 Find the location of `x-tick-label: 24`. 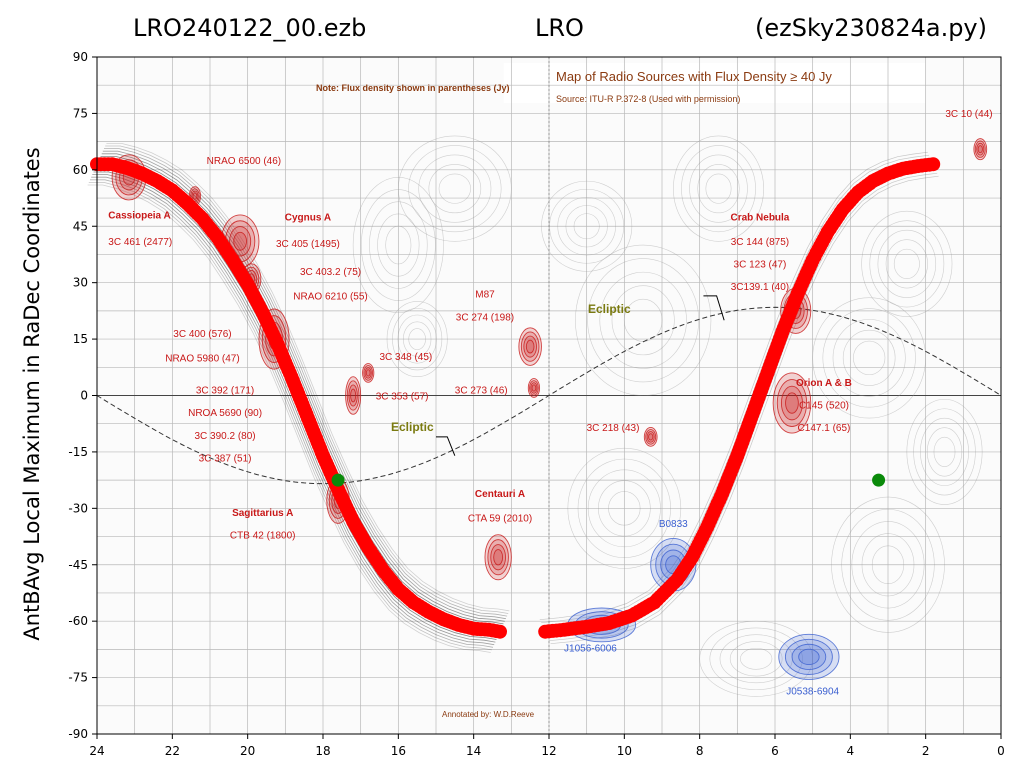

x-tick-label: 24 is located at coordinates (96, 751).